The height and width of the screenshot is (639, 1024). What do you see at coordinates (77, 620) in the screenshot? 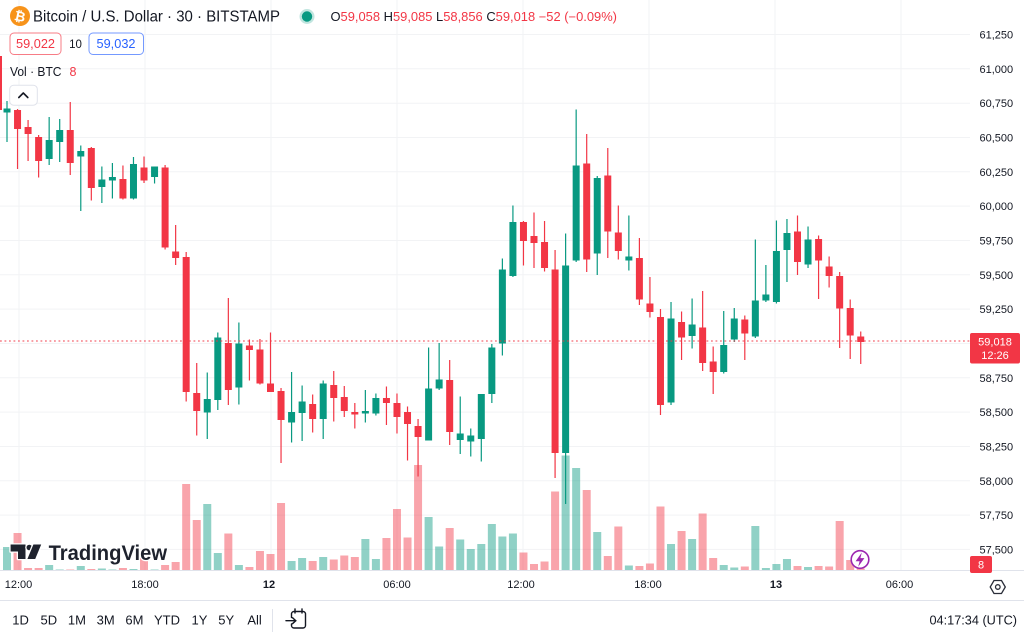
I see `svg-text: 1M` at bounding box center [77, 620].